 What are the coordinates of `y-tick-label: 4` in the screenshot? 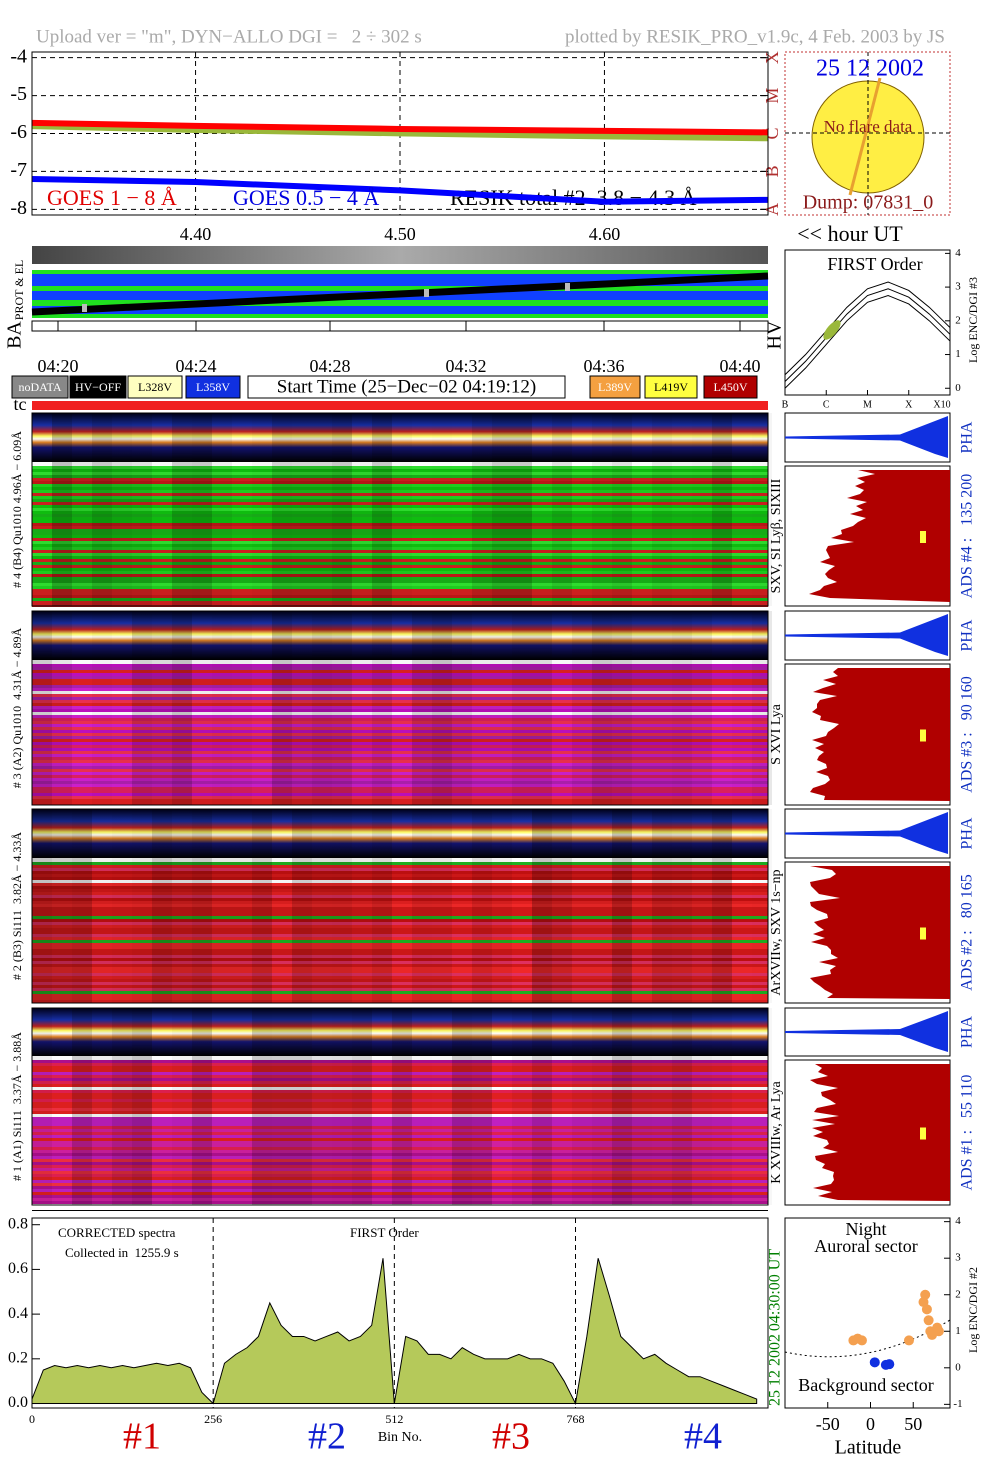 It's located at (958, 253).